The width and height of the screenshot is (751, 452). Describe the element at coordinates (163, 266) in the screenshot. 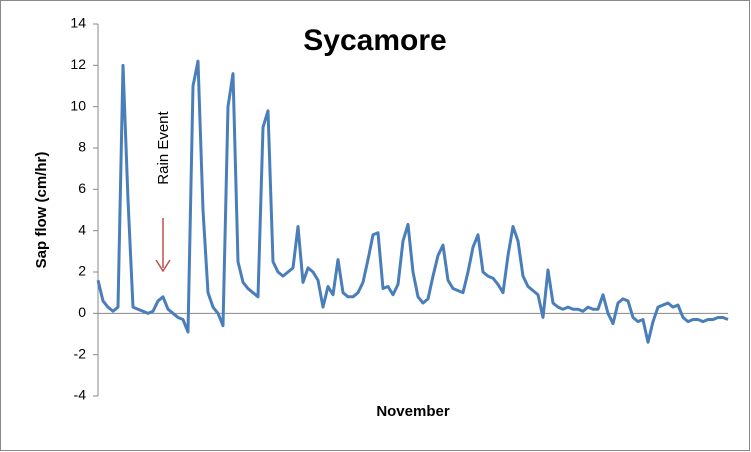

I see `annotation-arrowhead` at that location.